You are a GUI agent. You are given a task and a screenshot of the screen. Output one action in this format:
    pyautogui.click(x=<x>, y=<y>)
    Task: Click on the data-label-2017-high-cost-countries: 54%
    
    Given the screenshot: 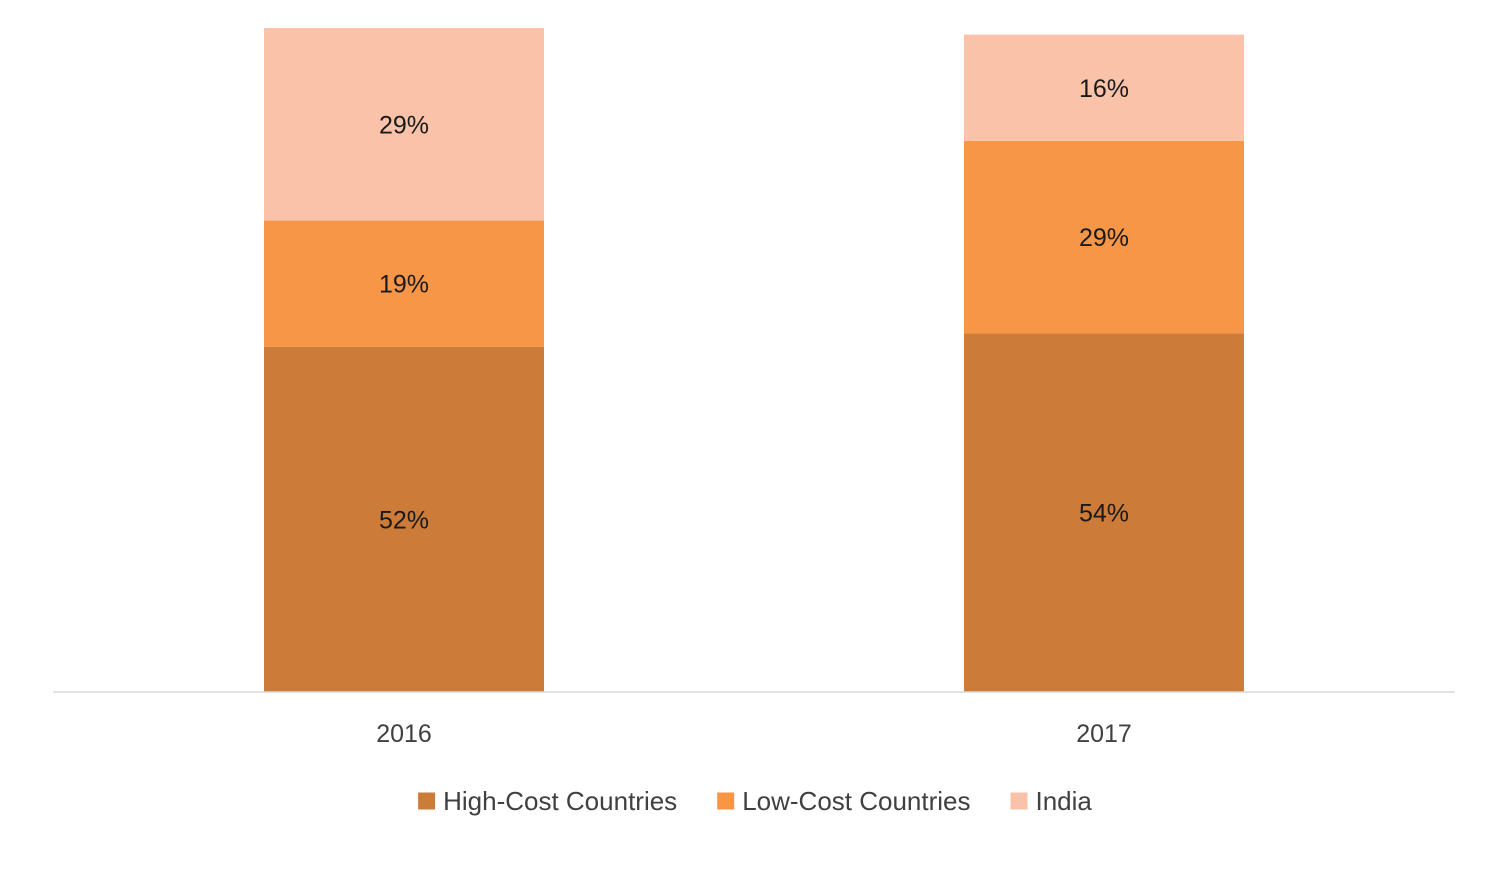 What is the action you would take?
    pyautogui.click(x=1104, y=514)
    